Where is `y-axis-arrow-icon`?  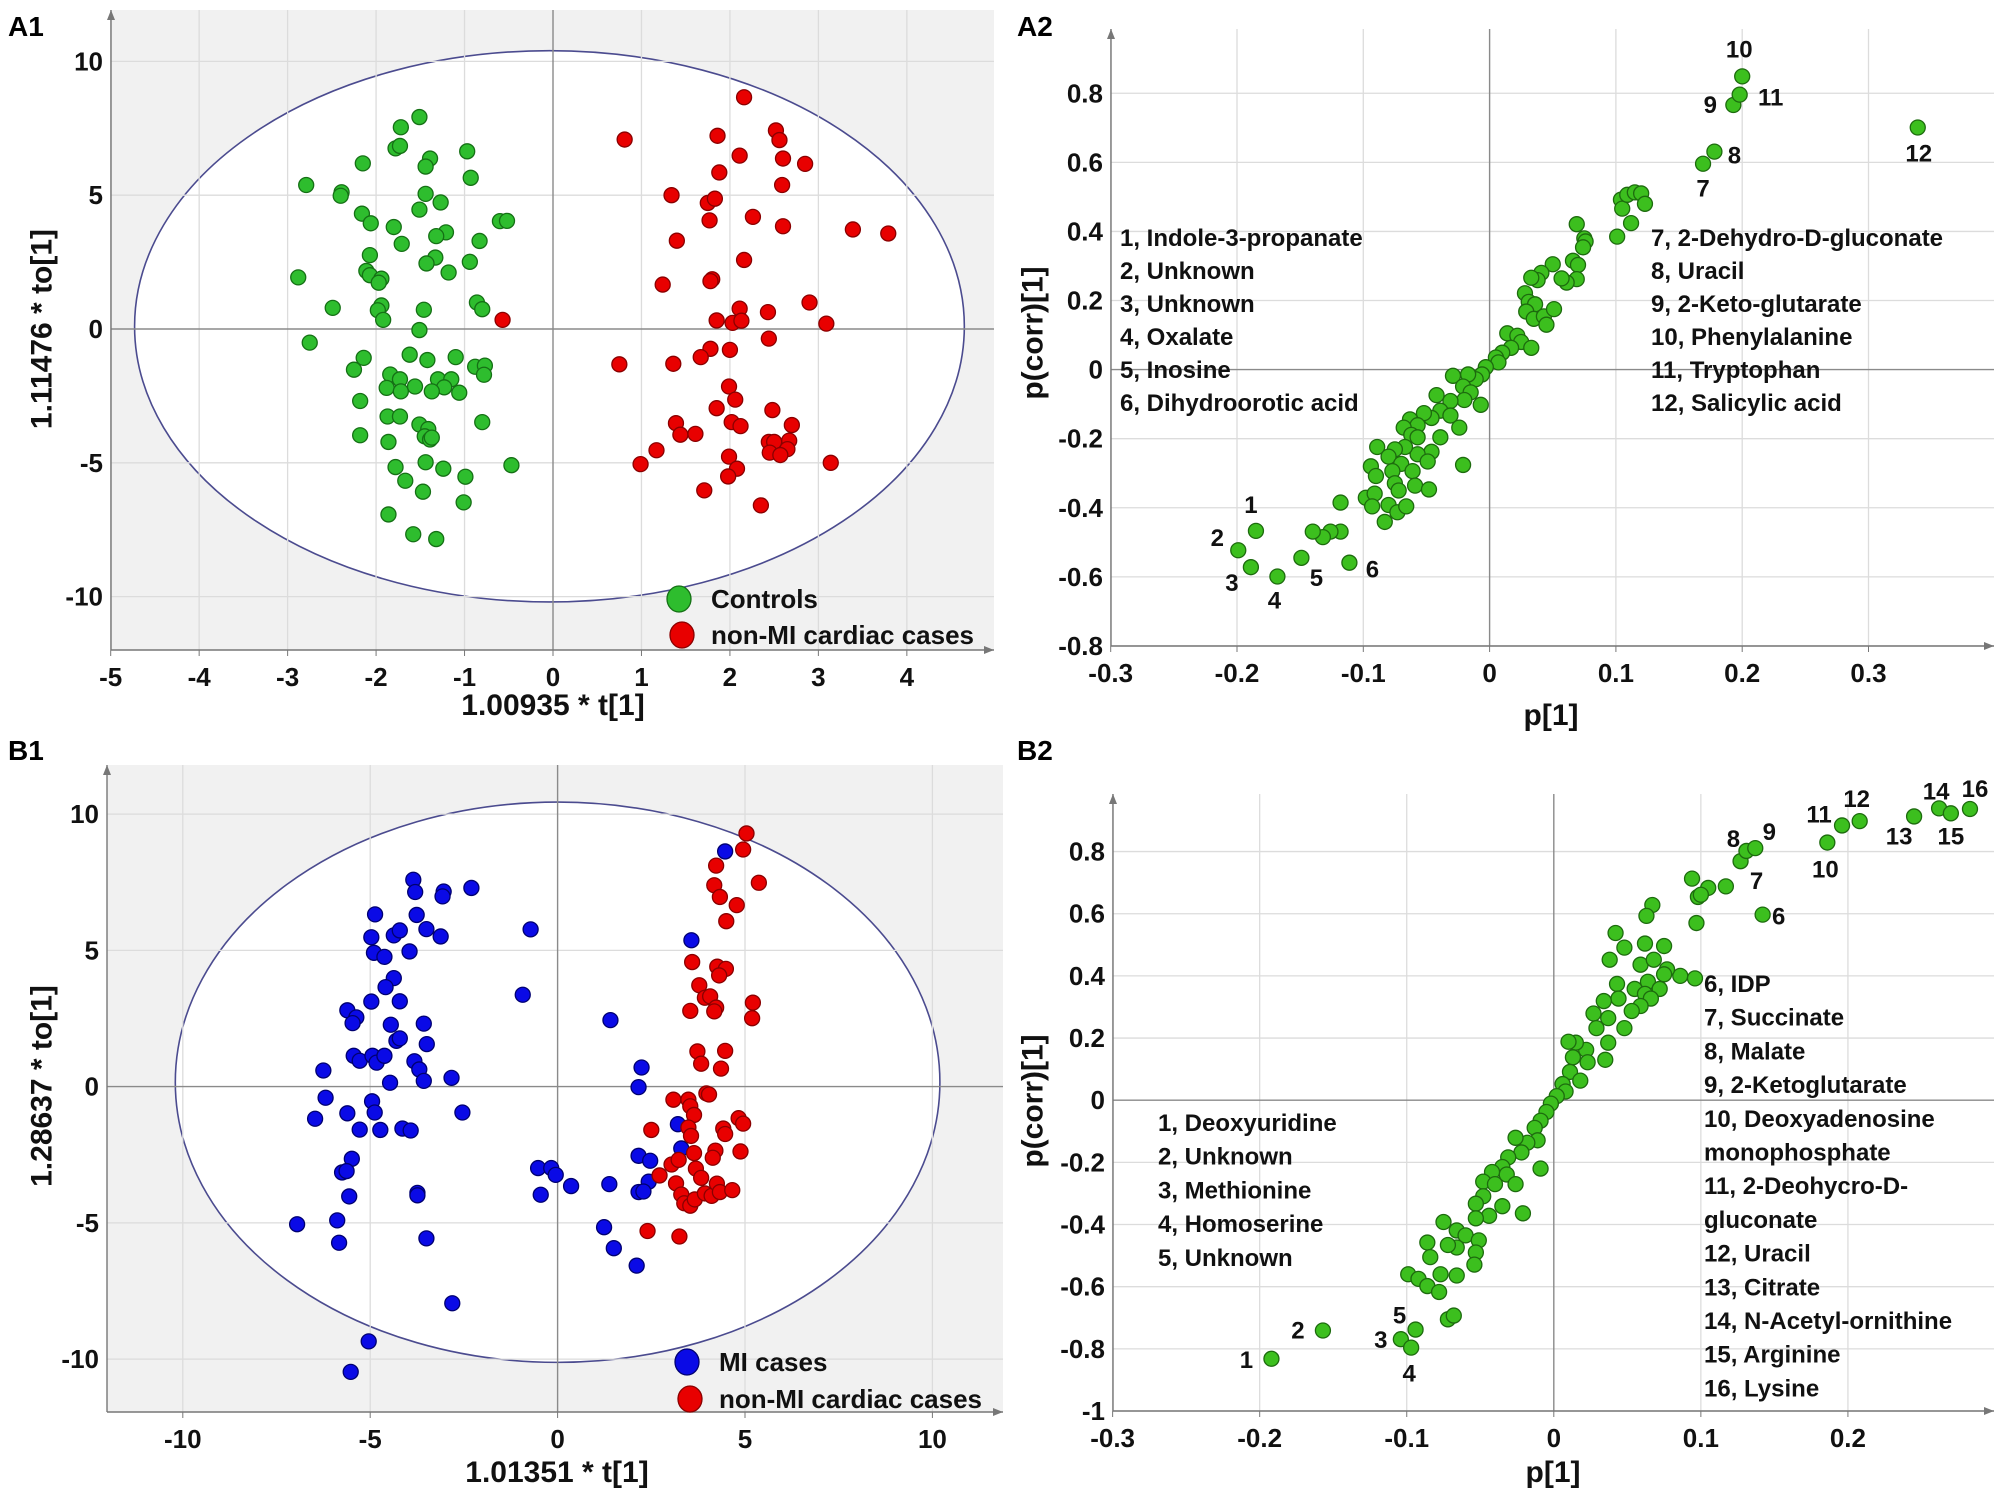 y-axis-arrow-icon is located at coordinates (107, 770).